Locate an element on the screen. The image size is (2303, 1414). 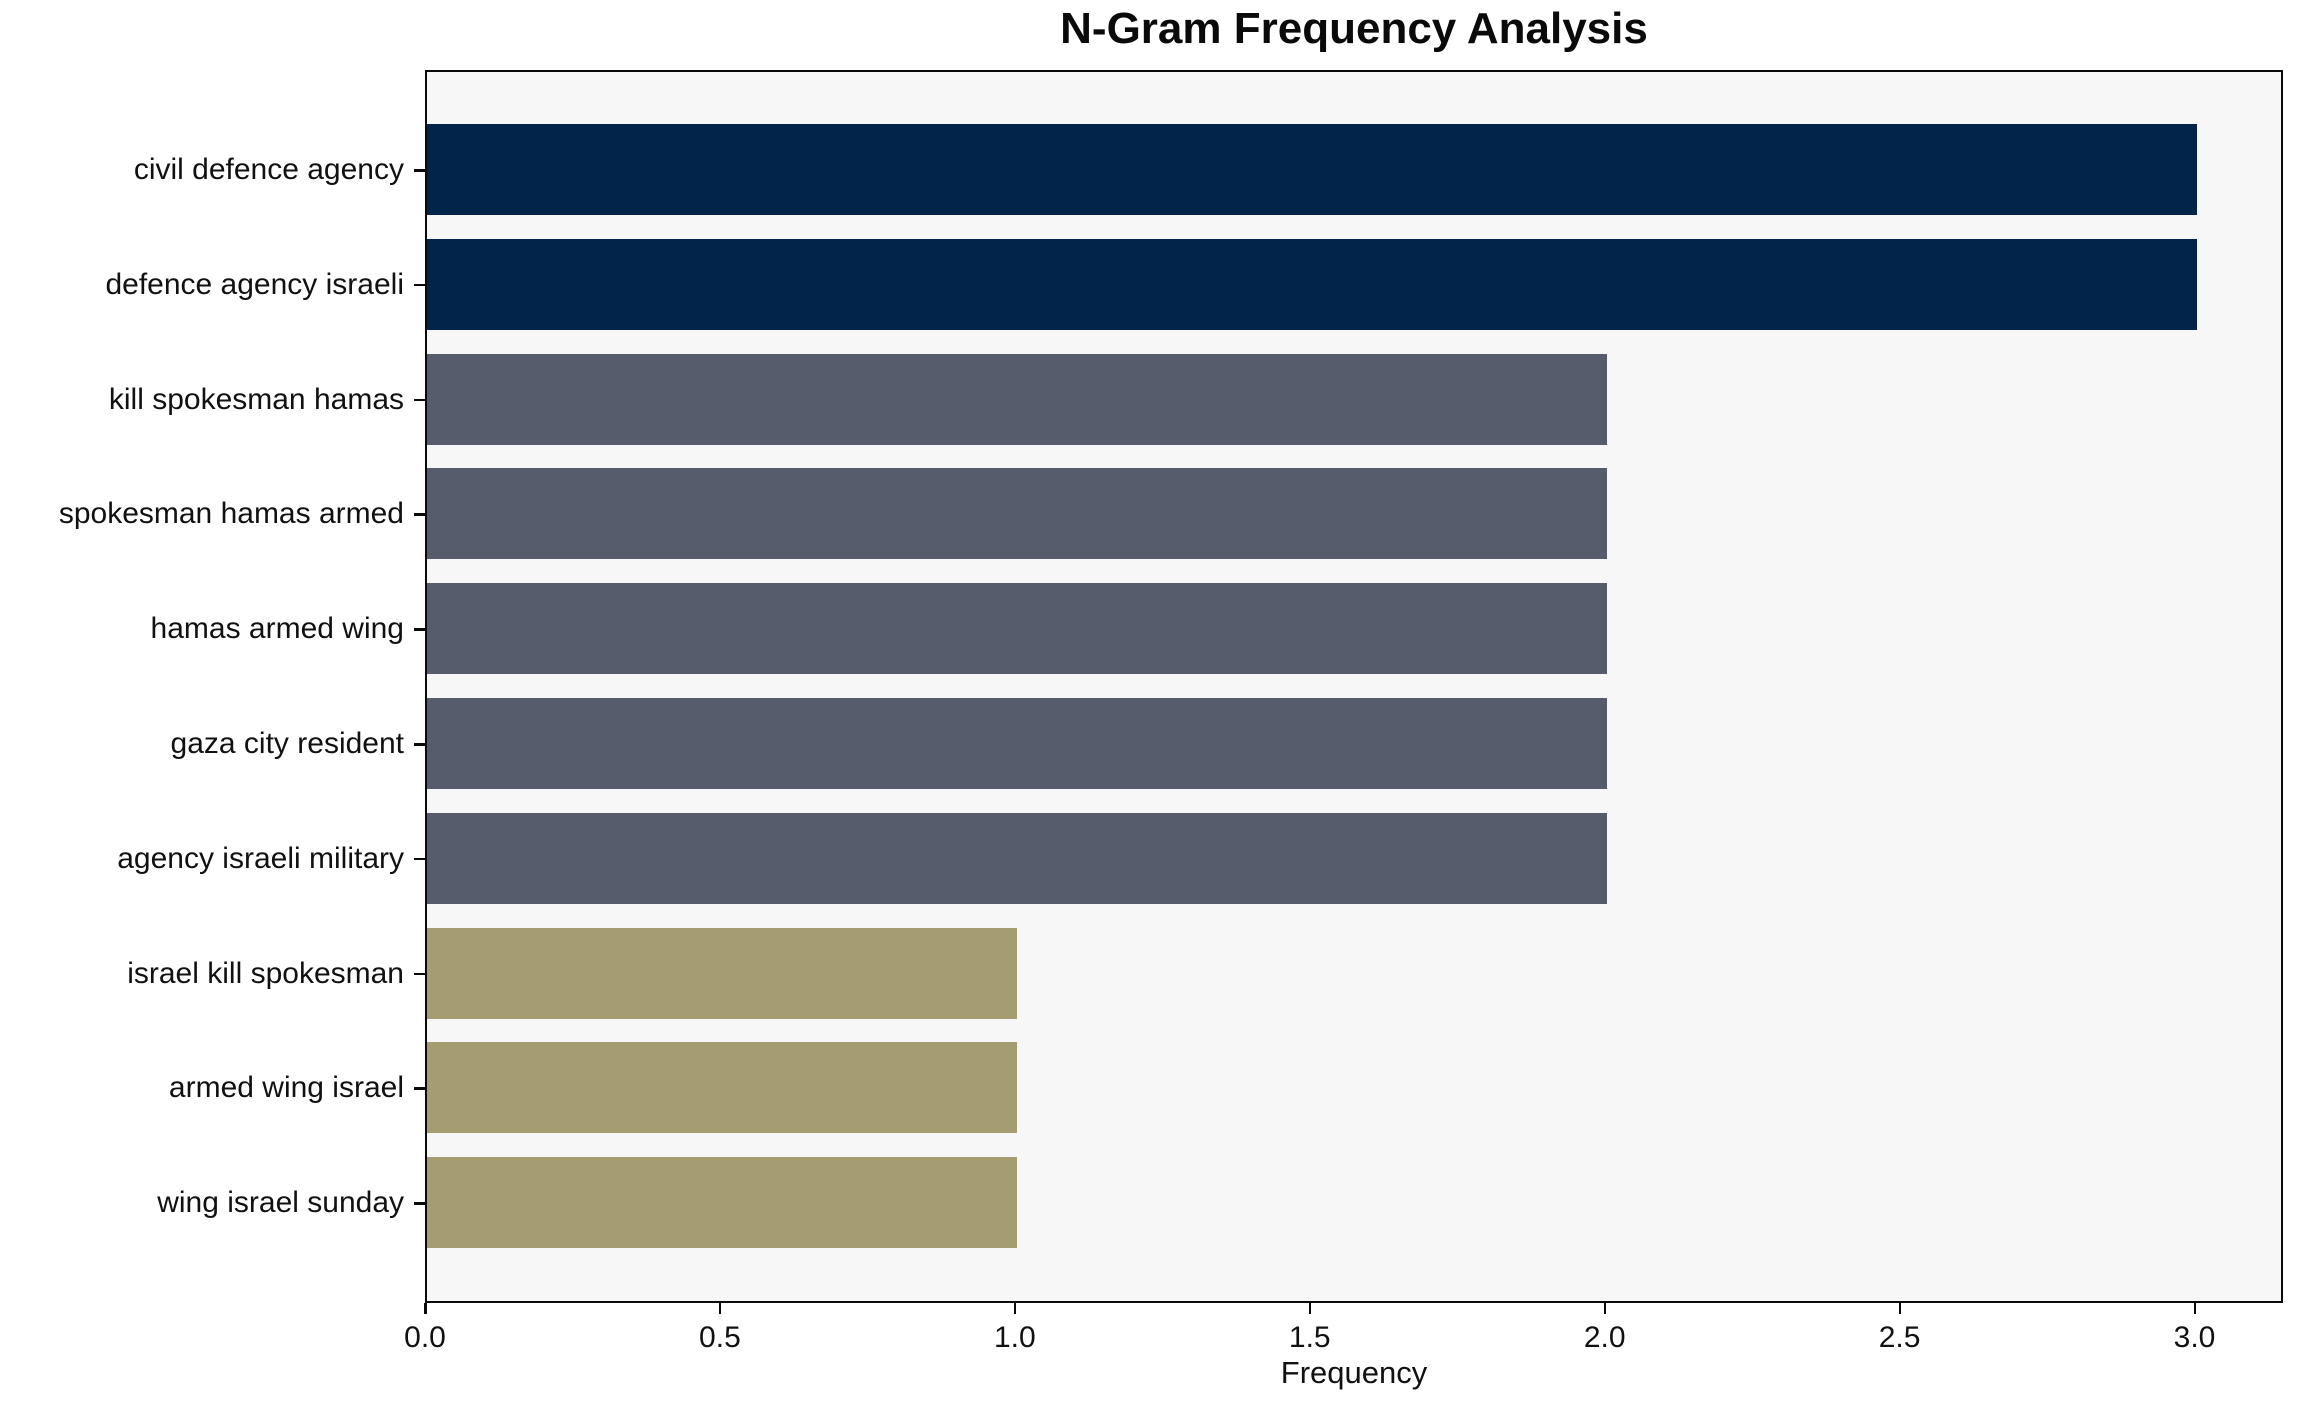
y-tick-label: israel kill spokesman is located at coordinates (265, 973).